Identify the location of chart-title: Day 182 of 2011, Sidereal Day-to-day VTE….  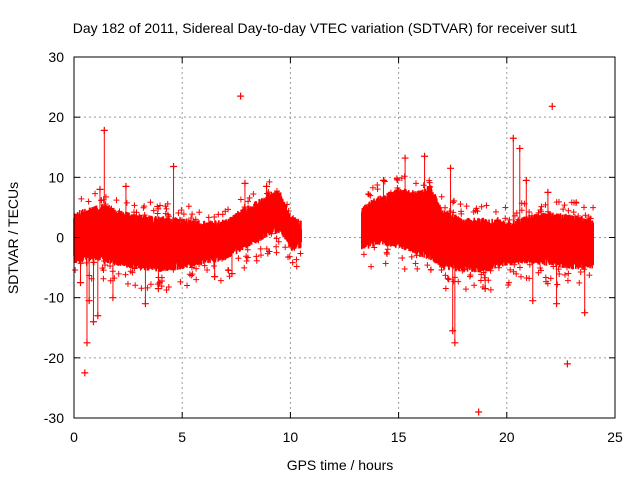
(325, 28).